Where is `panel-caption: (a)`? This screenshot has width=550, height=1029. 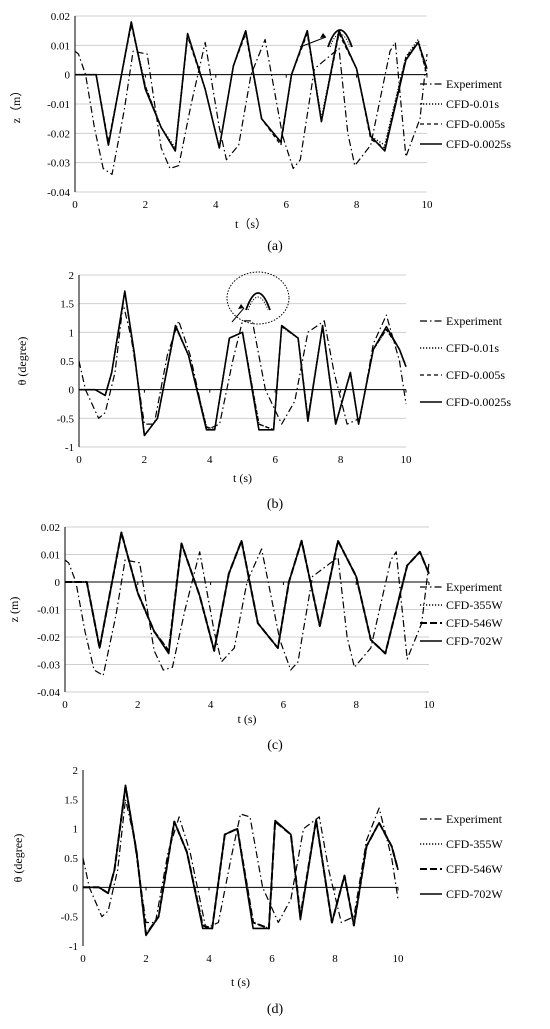 panel-caption: (a) is located at coordinates (275, 246).